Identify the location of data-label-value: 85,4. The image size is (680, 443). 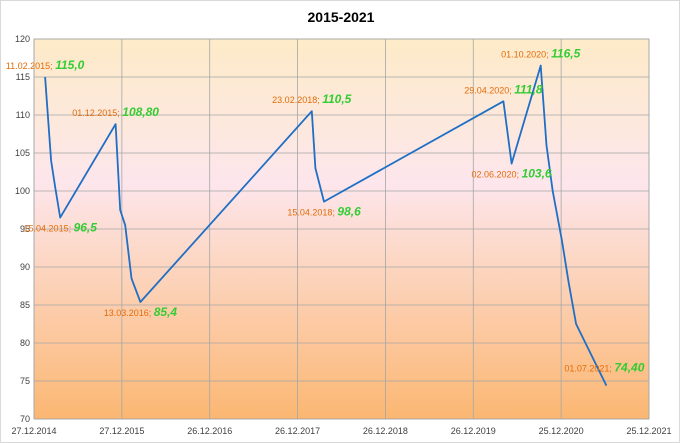
(166, 312).